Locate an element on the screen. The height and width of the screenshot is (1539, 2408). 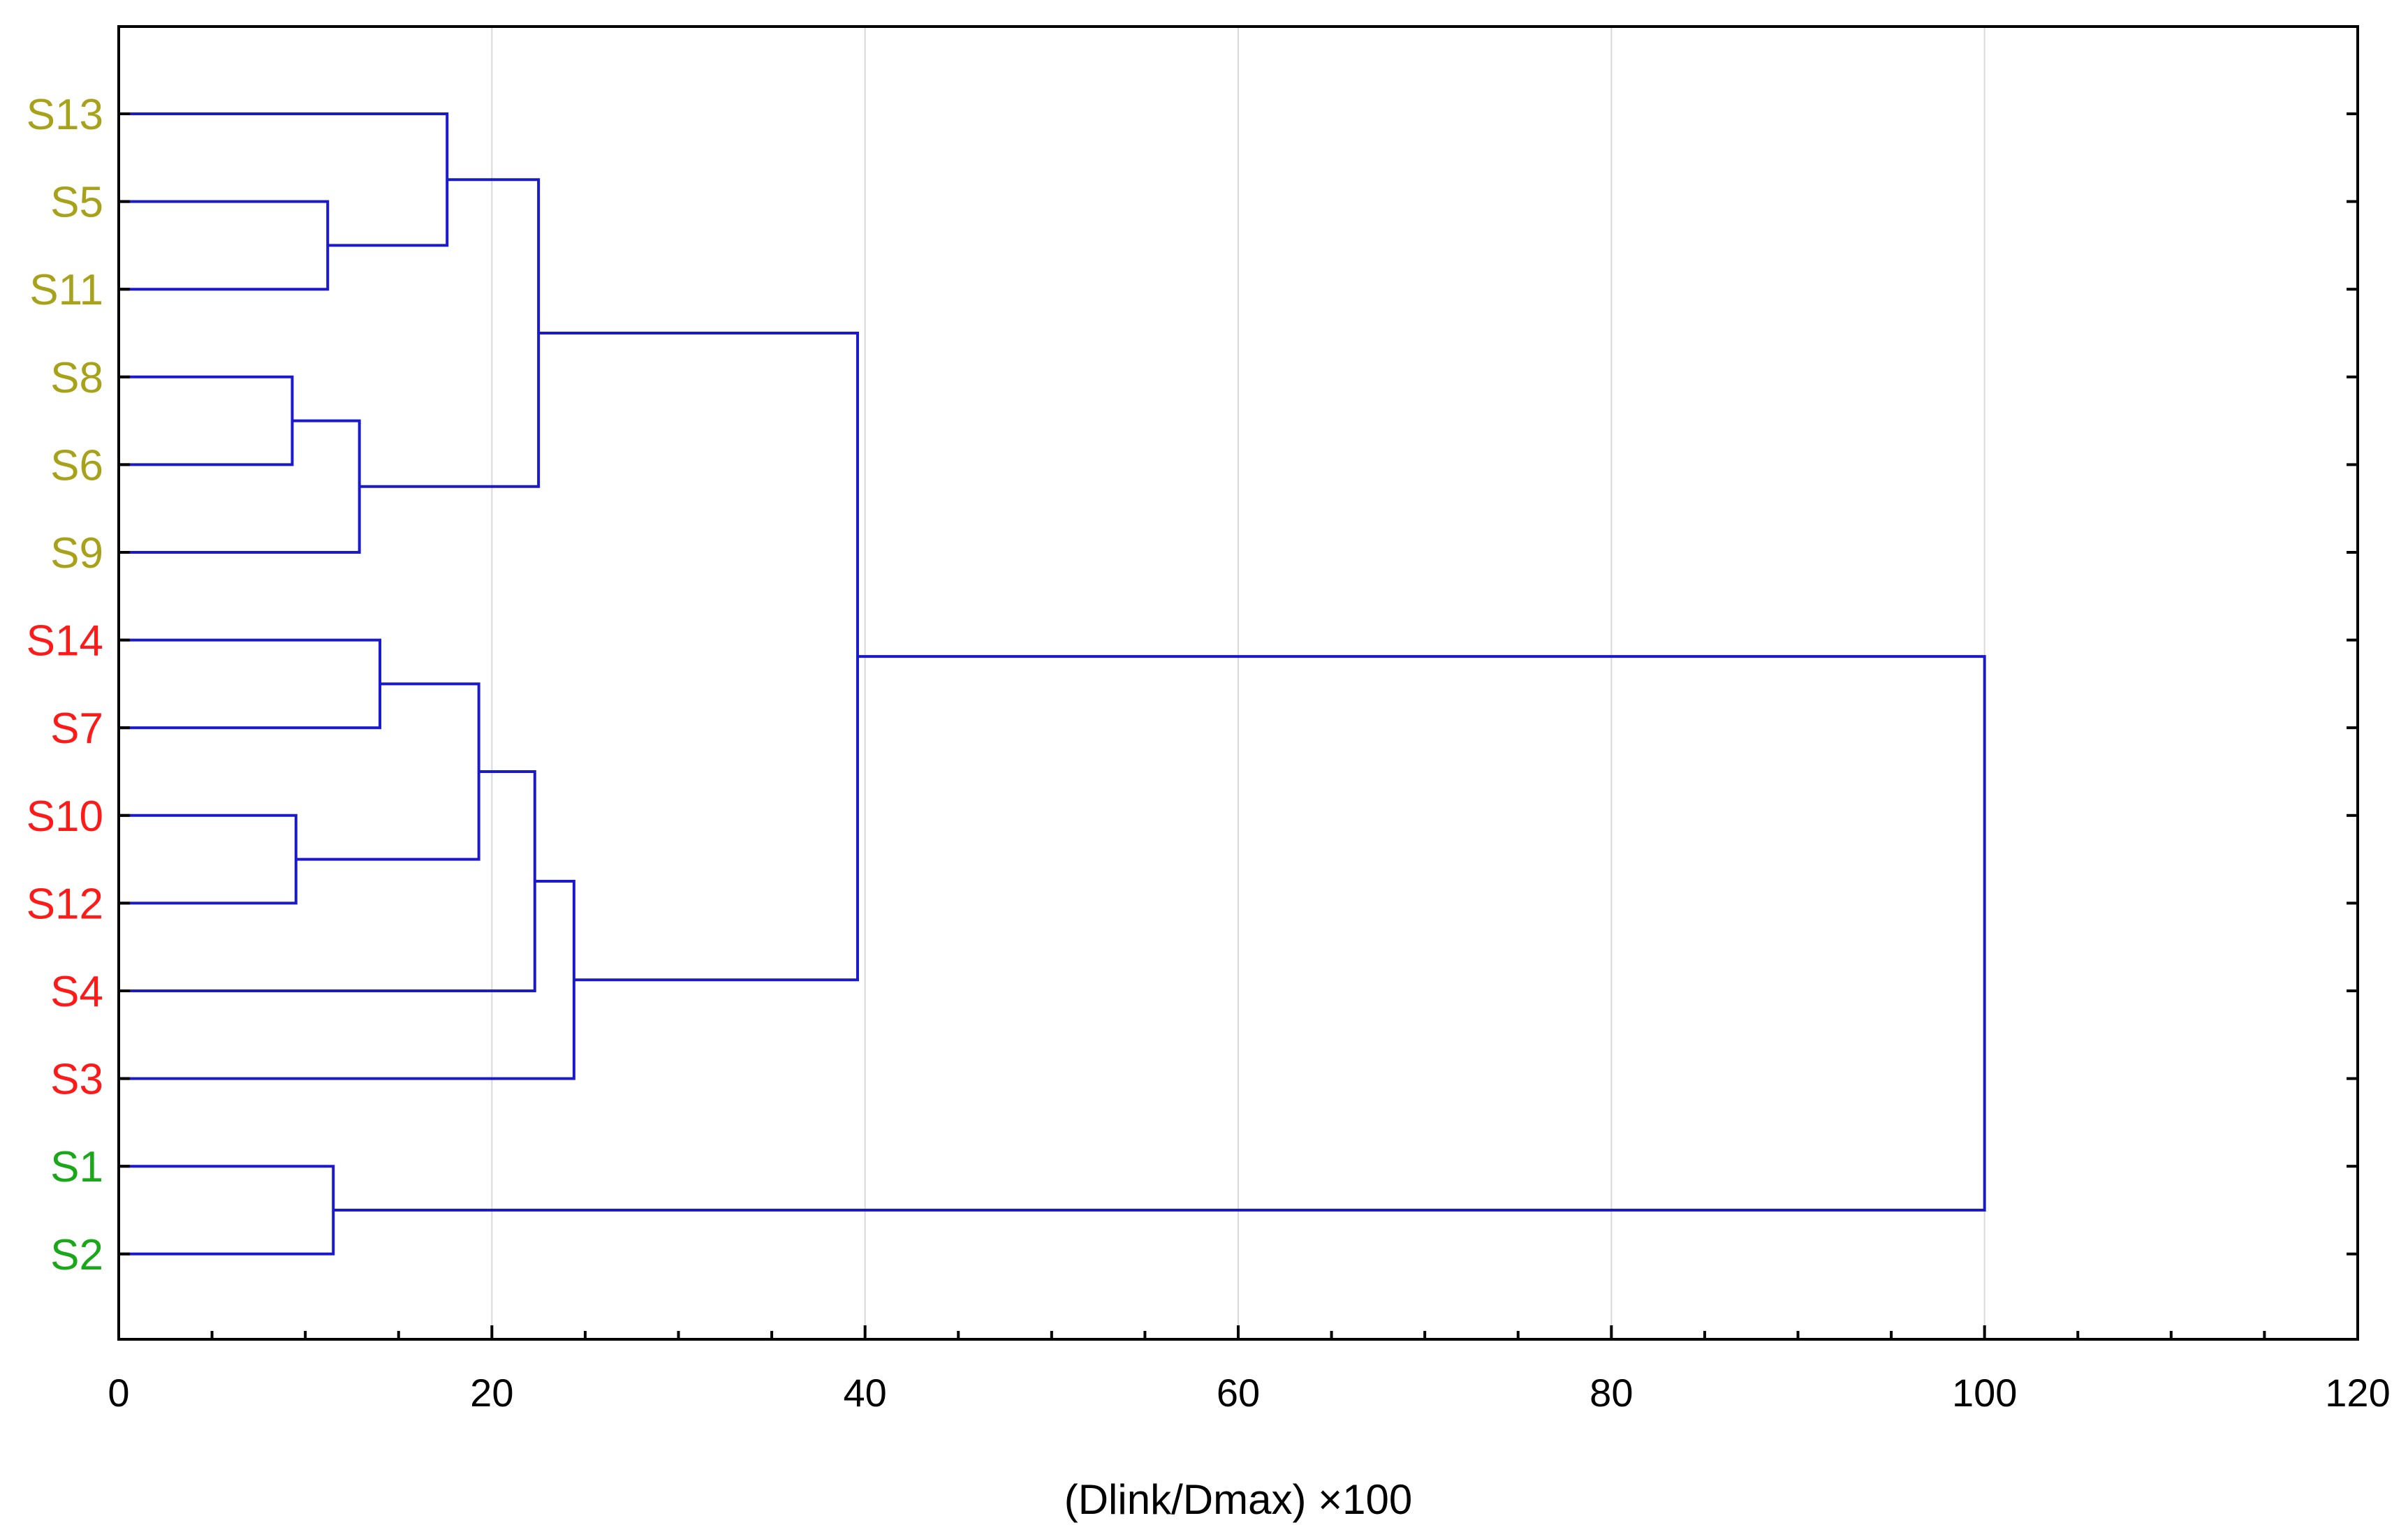
leaf-label: S7 is located at coordinates (76, 729).